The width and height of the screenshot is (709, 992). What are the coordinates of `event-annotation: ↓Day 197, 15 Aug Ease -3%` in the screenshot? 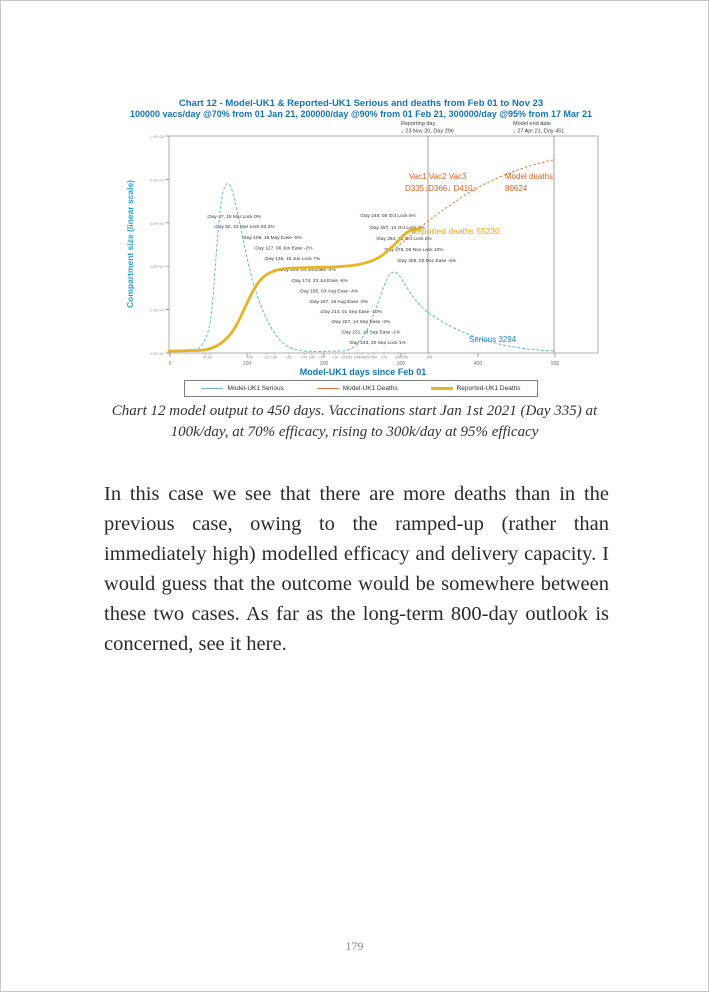 It's located at (338, 302).